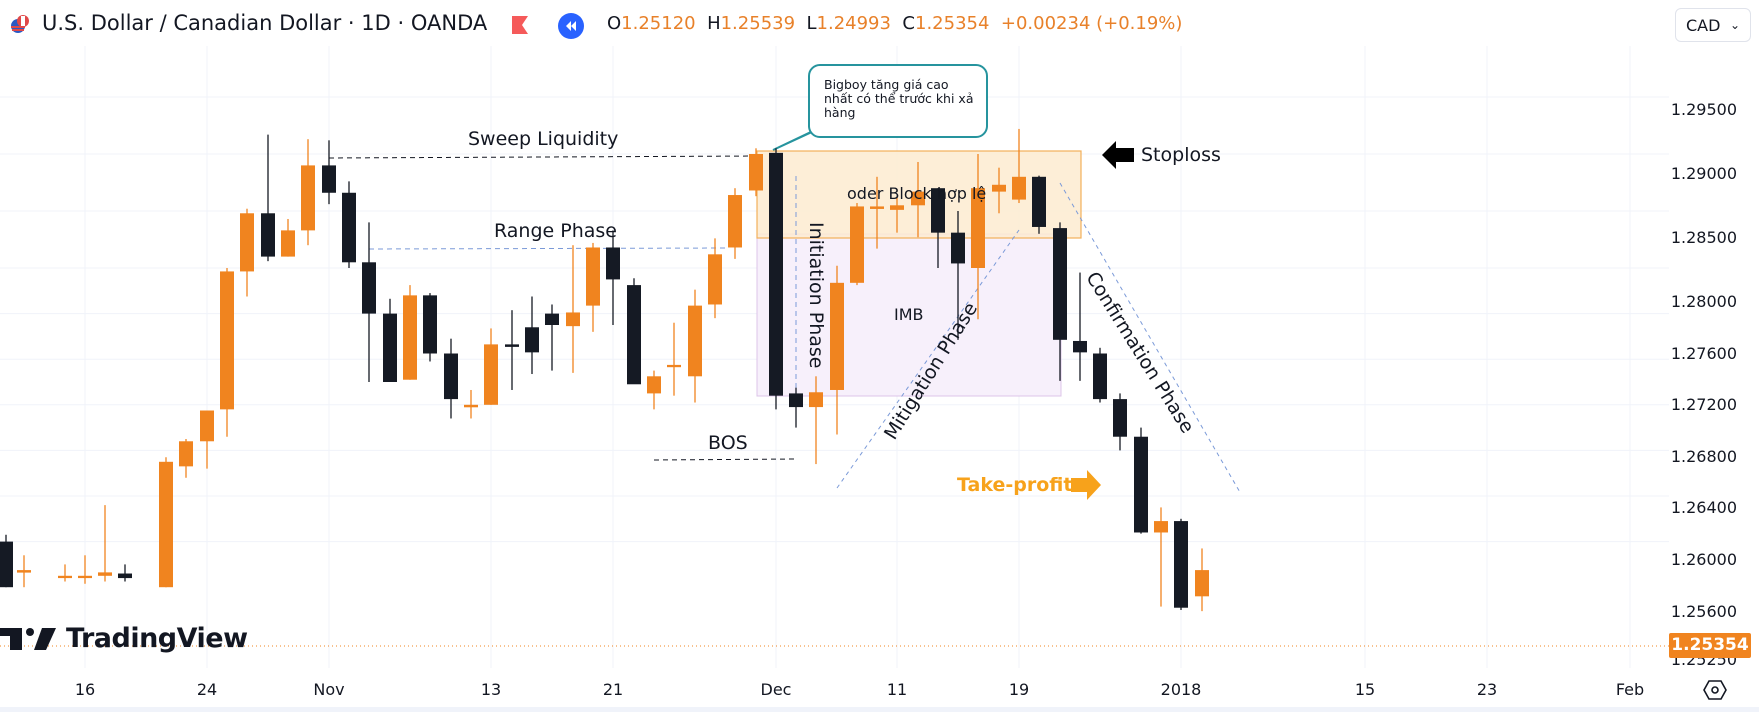 The width and height of the screenshot is (1759, 712). I want to click on close-value: 1.25354, so click(952, 23).